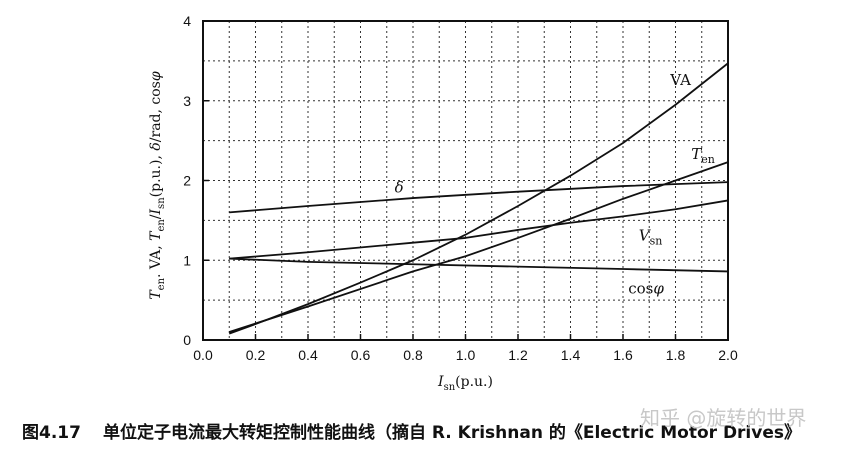  What do you see at coordinates (157, 185) in the screenshot?
I see `y-axis-title: Ten. VA, Ten/Isn(p.u.), δ/rad, cosφ` at bounding box center [157, 185].